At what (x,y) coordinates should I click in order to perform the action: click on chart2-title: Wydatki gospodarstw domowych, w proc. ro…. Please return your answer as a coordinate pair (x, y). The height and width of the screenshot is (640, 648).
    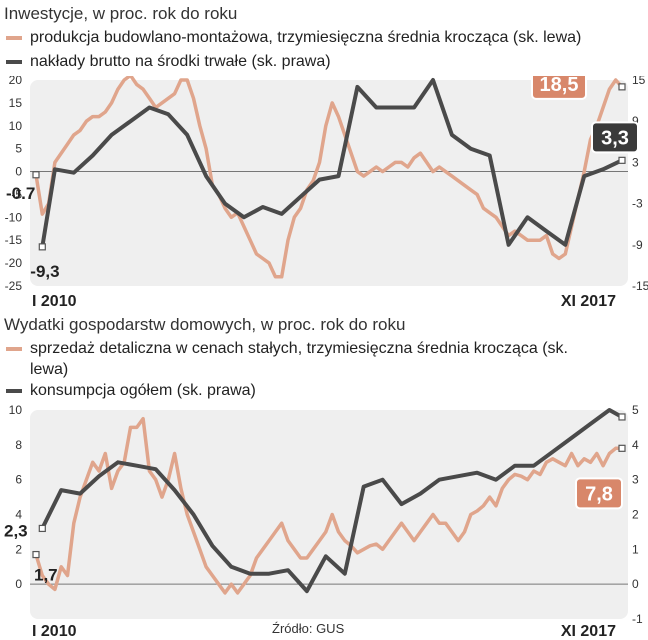
    Looking at the image, I should click on (205, 324).